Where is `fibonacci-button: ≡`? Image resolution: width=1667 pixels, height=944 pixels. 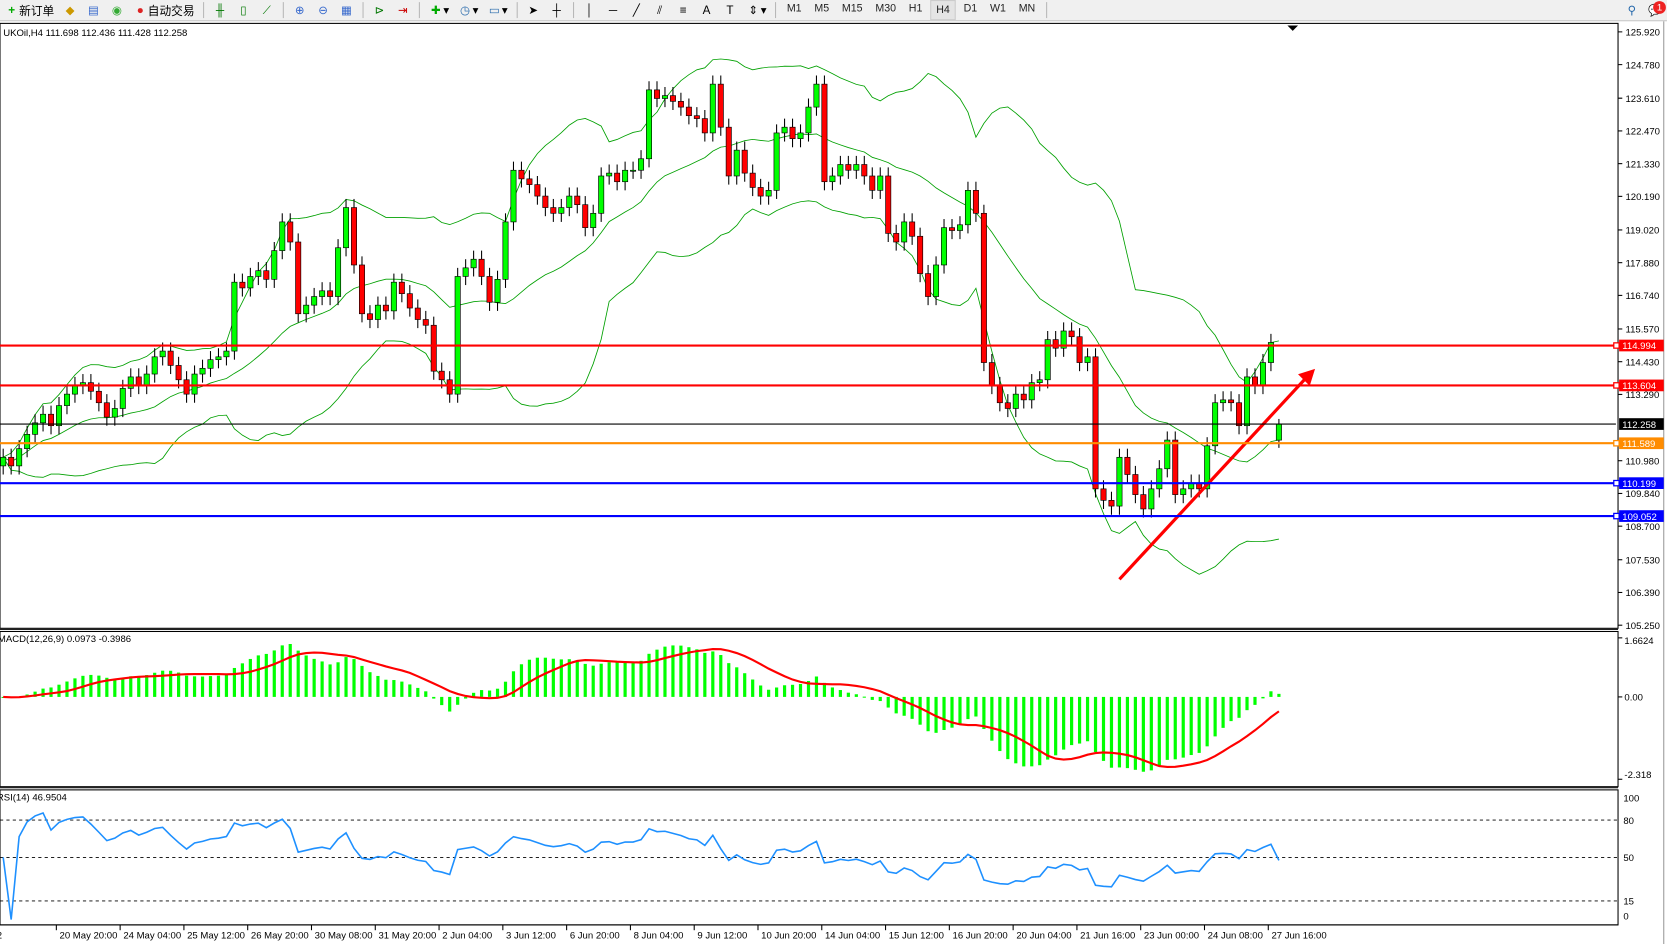
fibonacci-button: ≡ is located at coordinates (683, 10).